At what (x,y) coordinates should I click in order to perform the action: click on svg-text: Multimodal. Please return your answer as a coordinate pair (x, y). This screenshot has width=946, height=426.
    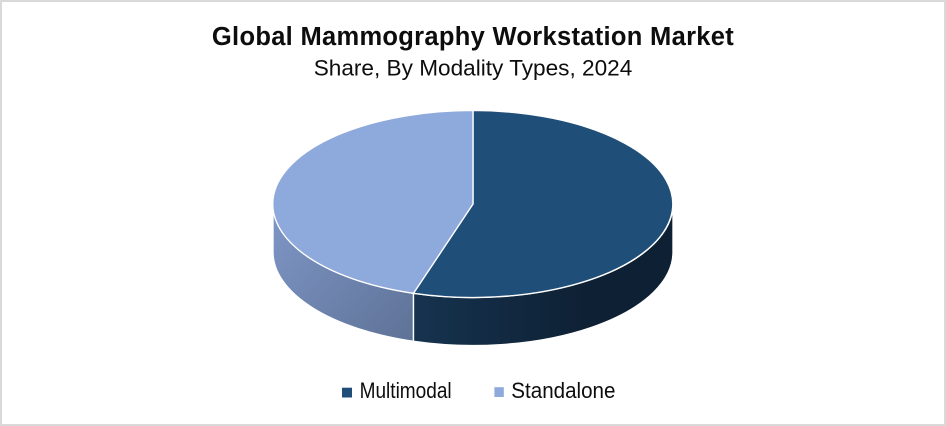
    Looking at the image, I should click on (406, 391).